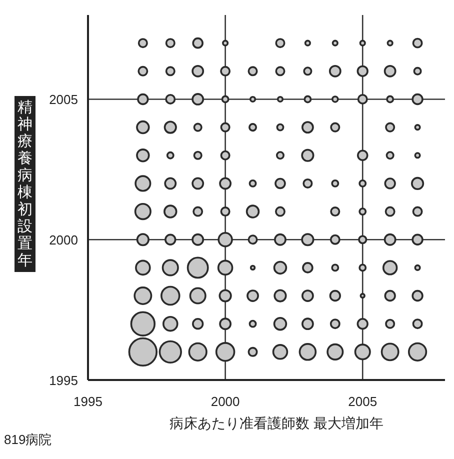  I want to click on text: 819病院, so click(28, 439).